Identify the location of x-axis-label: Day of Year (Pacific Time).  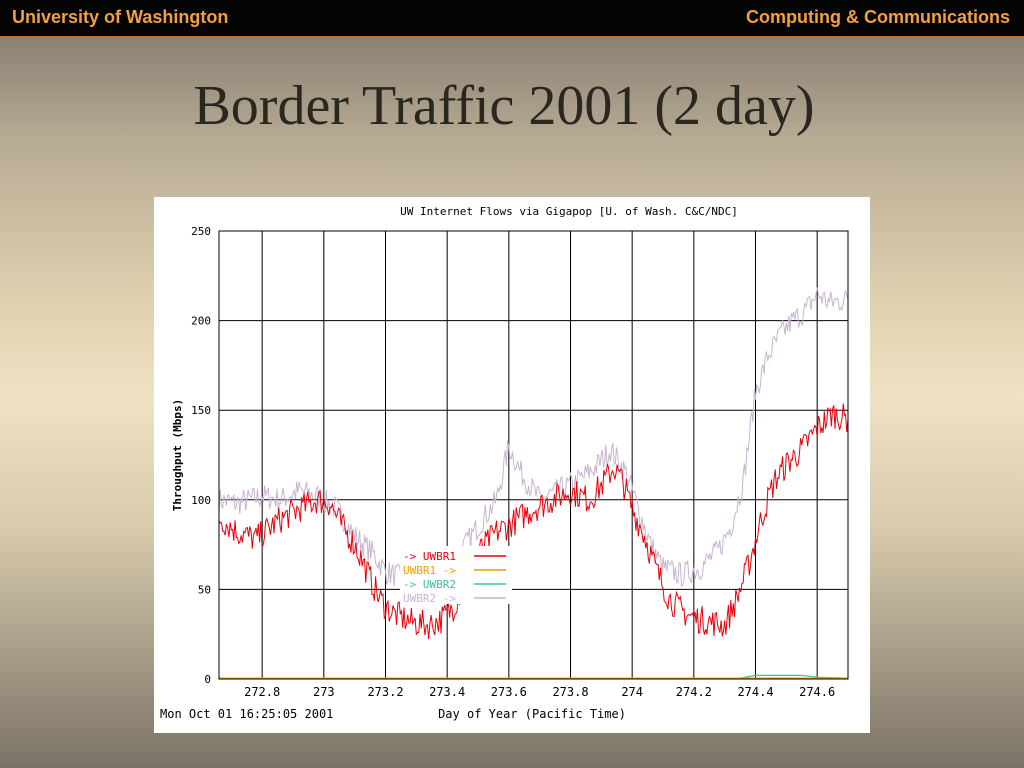
(532, 714).